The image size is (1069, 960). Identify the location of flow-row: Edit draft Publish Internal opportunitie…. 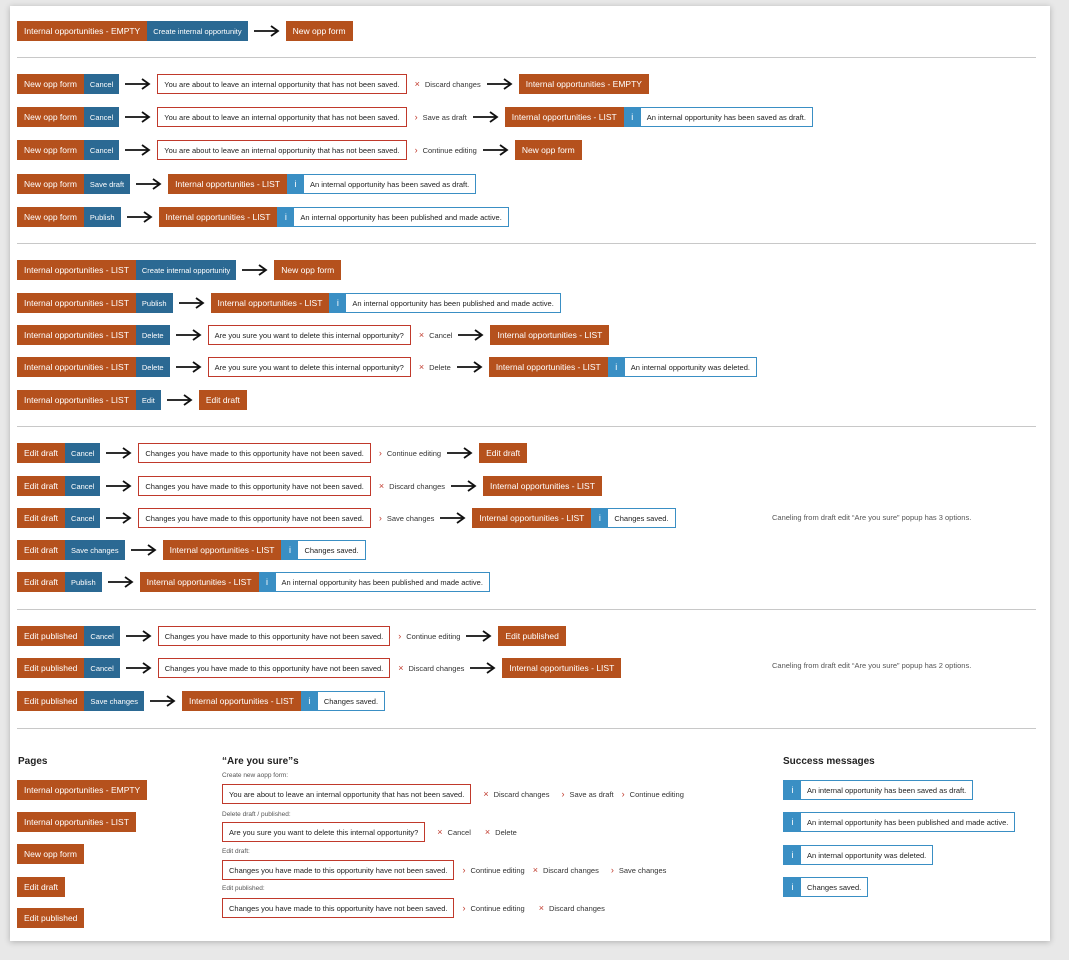
(253, 582).